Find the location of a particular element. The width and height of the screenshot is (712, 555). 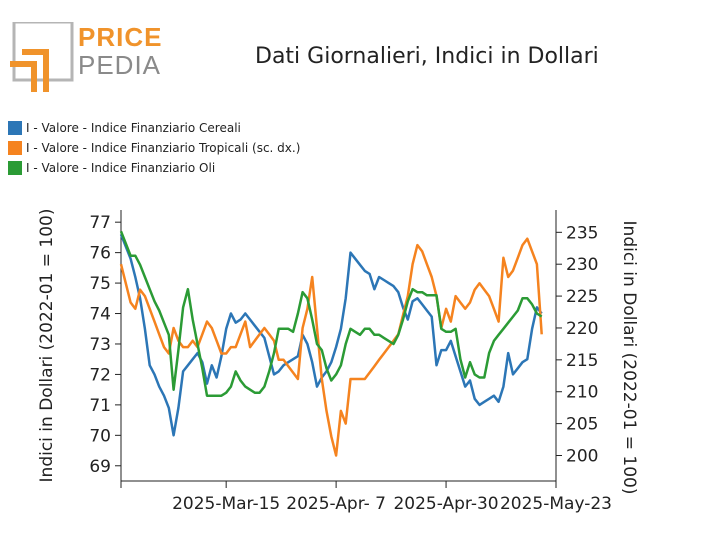

pricepedia-logo: PRICE PEDIA is located at coordinates (85, 57).